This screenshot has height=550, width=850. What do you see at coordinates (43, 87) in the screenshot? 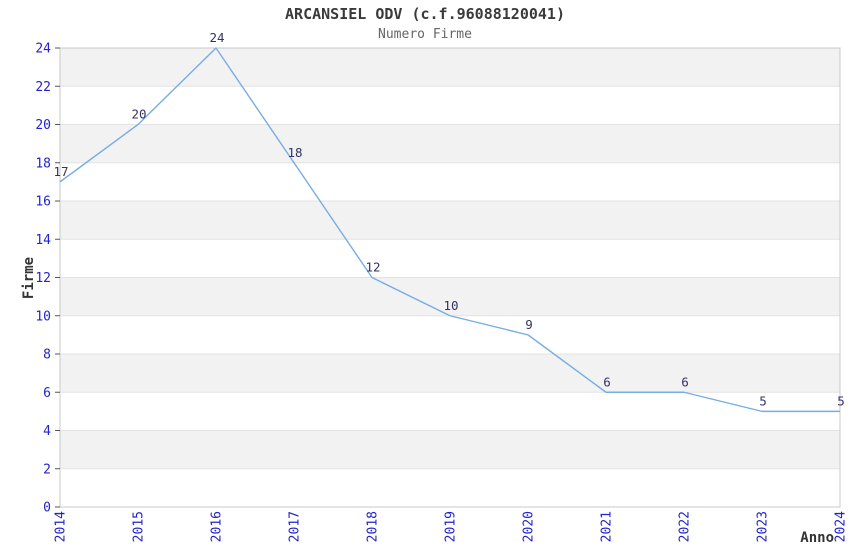
I see `y-tick-label: 22` at bounding box center [43, 87].